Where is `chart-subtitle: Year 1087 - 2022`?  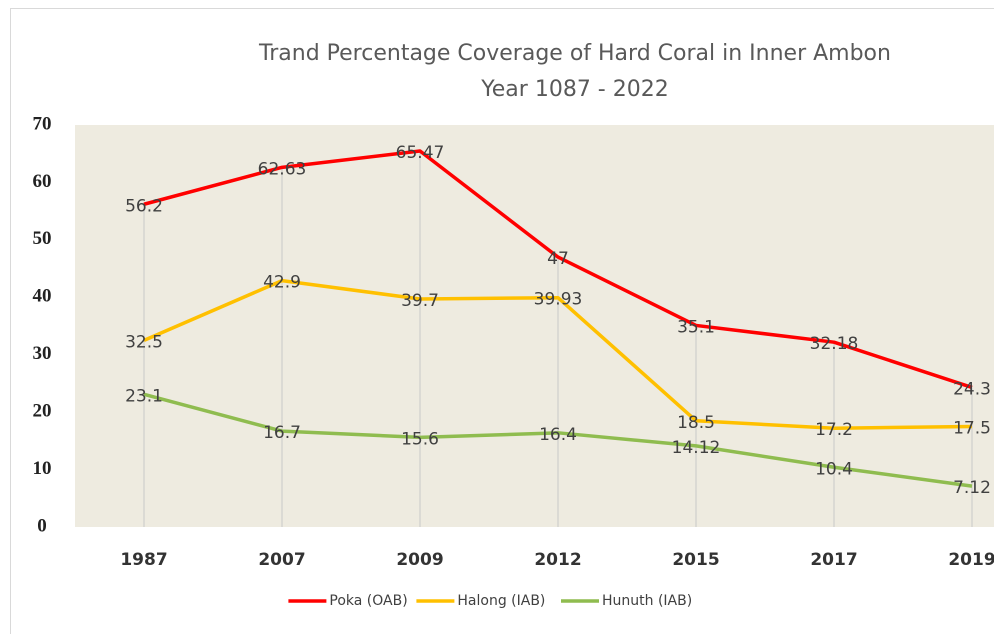
chart-subtitle: Year 1087 - 2022 is located at coordinates (574, 89).